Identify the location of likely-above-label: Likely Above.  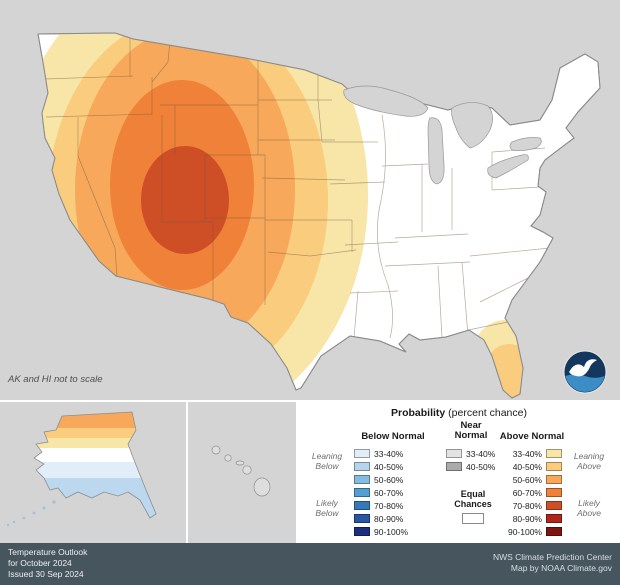
(589, 508).